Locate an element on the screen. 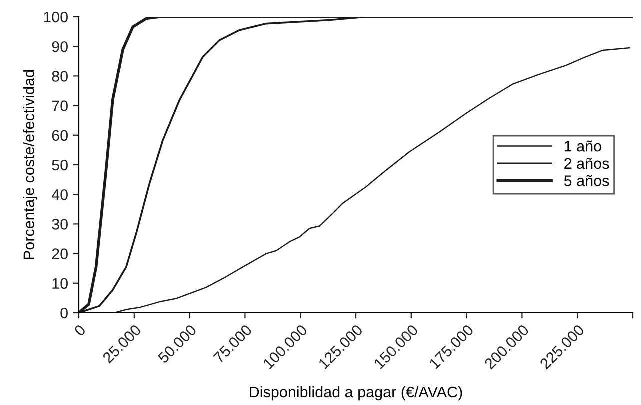 This screenshot has width=641, height=405. x-tick-label: 0 is located at coordinates (80, 330).